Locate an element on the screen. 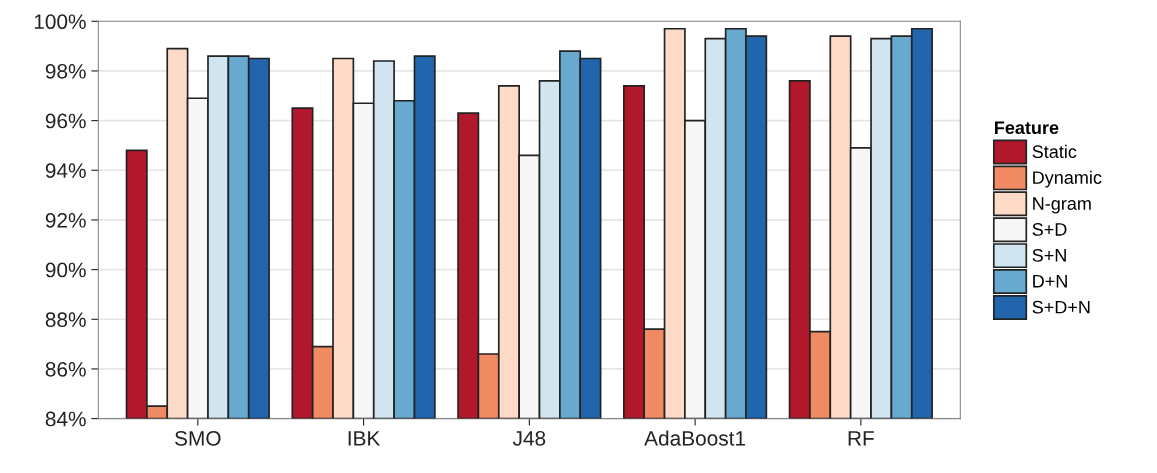 The image size is (1157, 473). x-tick-label: RF is located at coordinates (861, 438).